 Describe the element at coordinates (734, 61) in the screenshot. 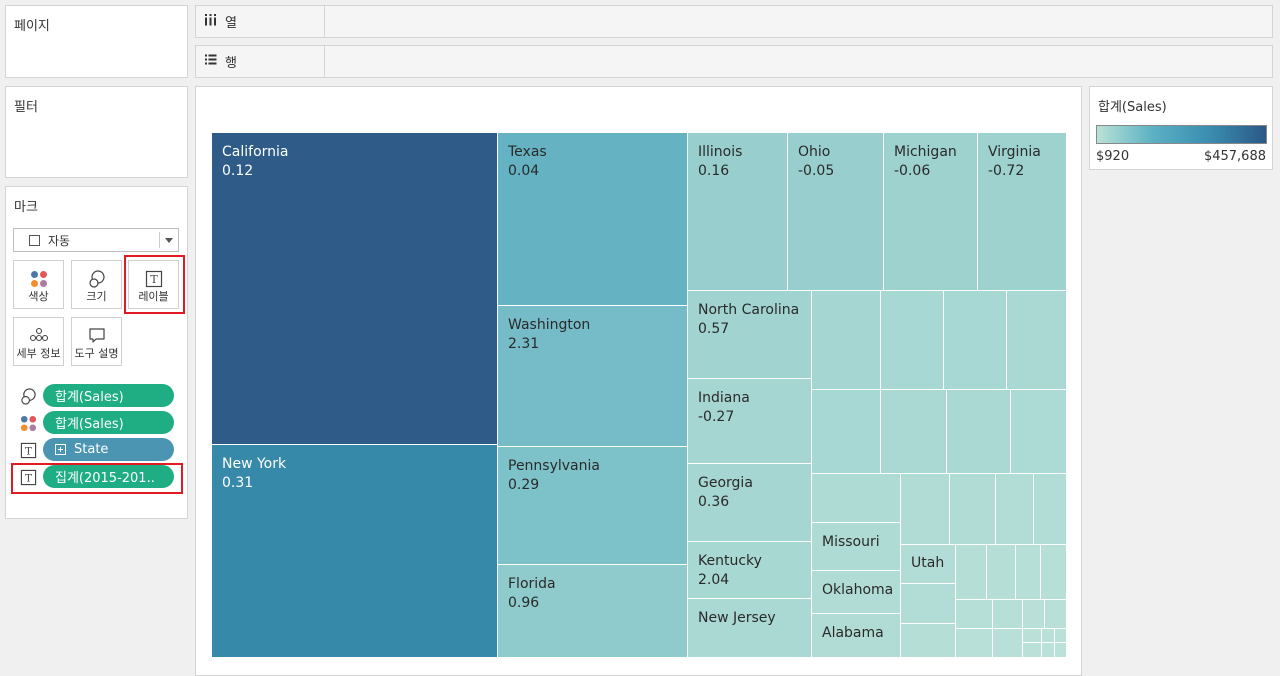

I see `rows-shelf: 행` at that location.